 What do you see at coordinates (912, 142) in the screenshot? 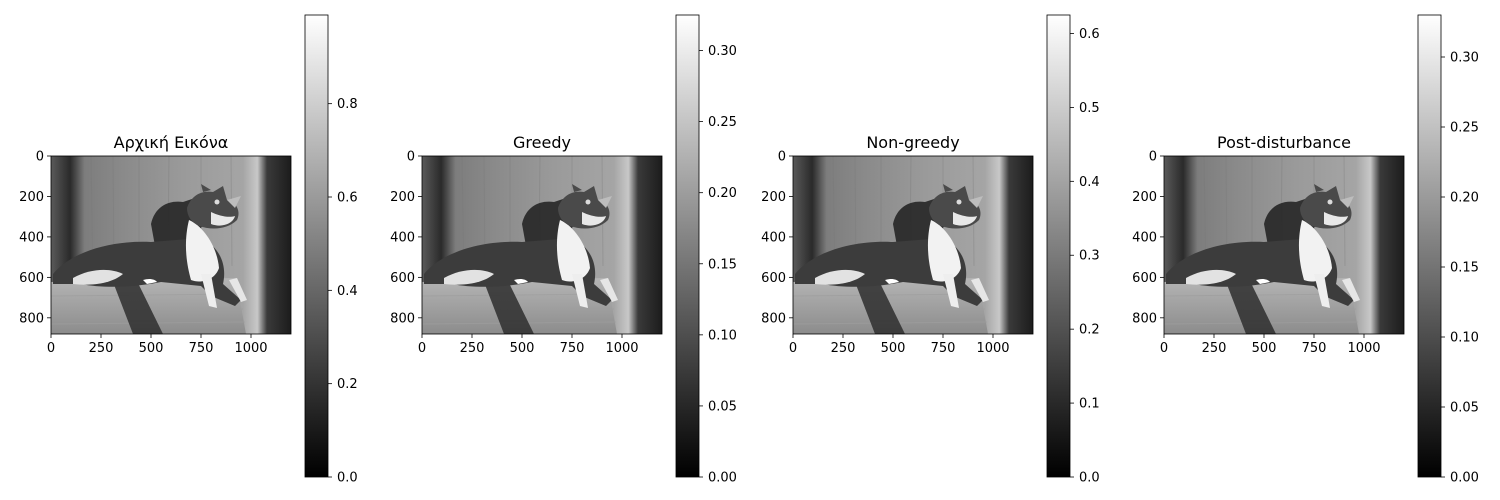
I see `panel-title: Non-greedy` at bounding box center [912, 142].